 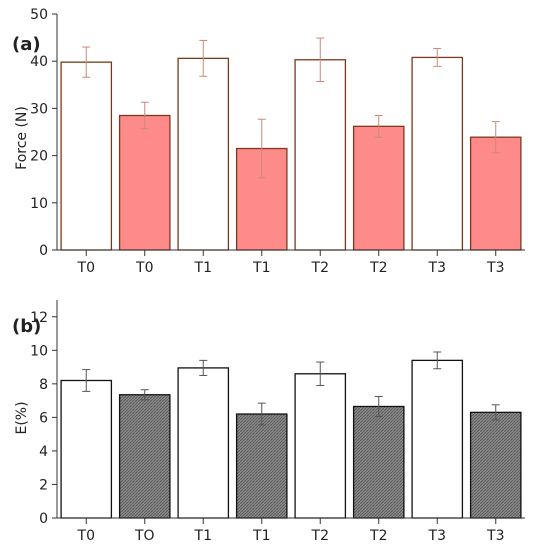 What do you see at coordinates (43, 385) in the screenshot?
I see `y-tick-label: 8` at bounding box center [43, 385].